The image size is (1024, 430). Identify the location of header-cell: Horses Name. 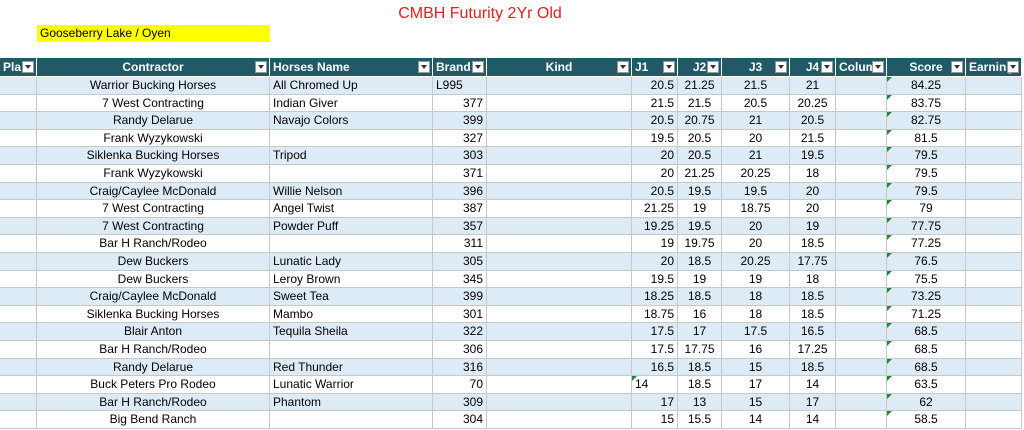
(351, 67).